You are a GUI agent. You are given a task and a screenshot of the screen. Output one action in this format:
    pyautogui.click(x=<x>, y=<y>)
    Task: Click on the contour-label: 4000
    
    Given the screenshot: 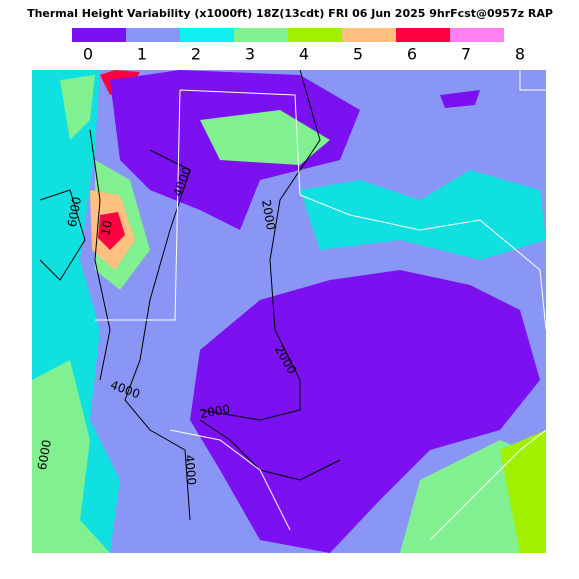 What is the action you would take?
    pyautogui.click(x=190, y=470)
    